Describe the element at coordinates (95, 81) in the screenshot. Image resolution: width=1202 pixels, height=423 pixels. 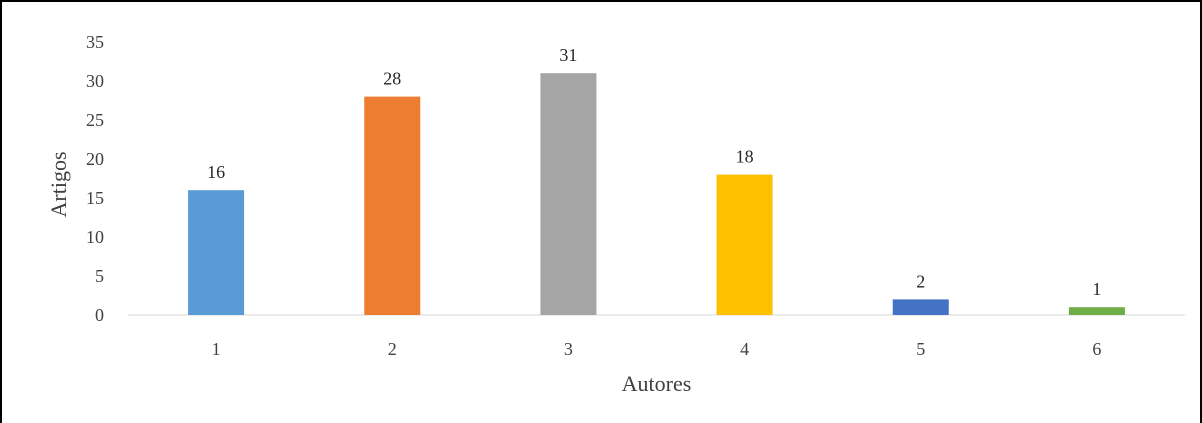
I see `y-tick-label: 30` at that location.